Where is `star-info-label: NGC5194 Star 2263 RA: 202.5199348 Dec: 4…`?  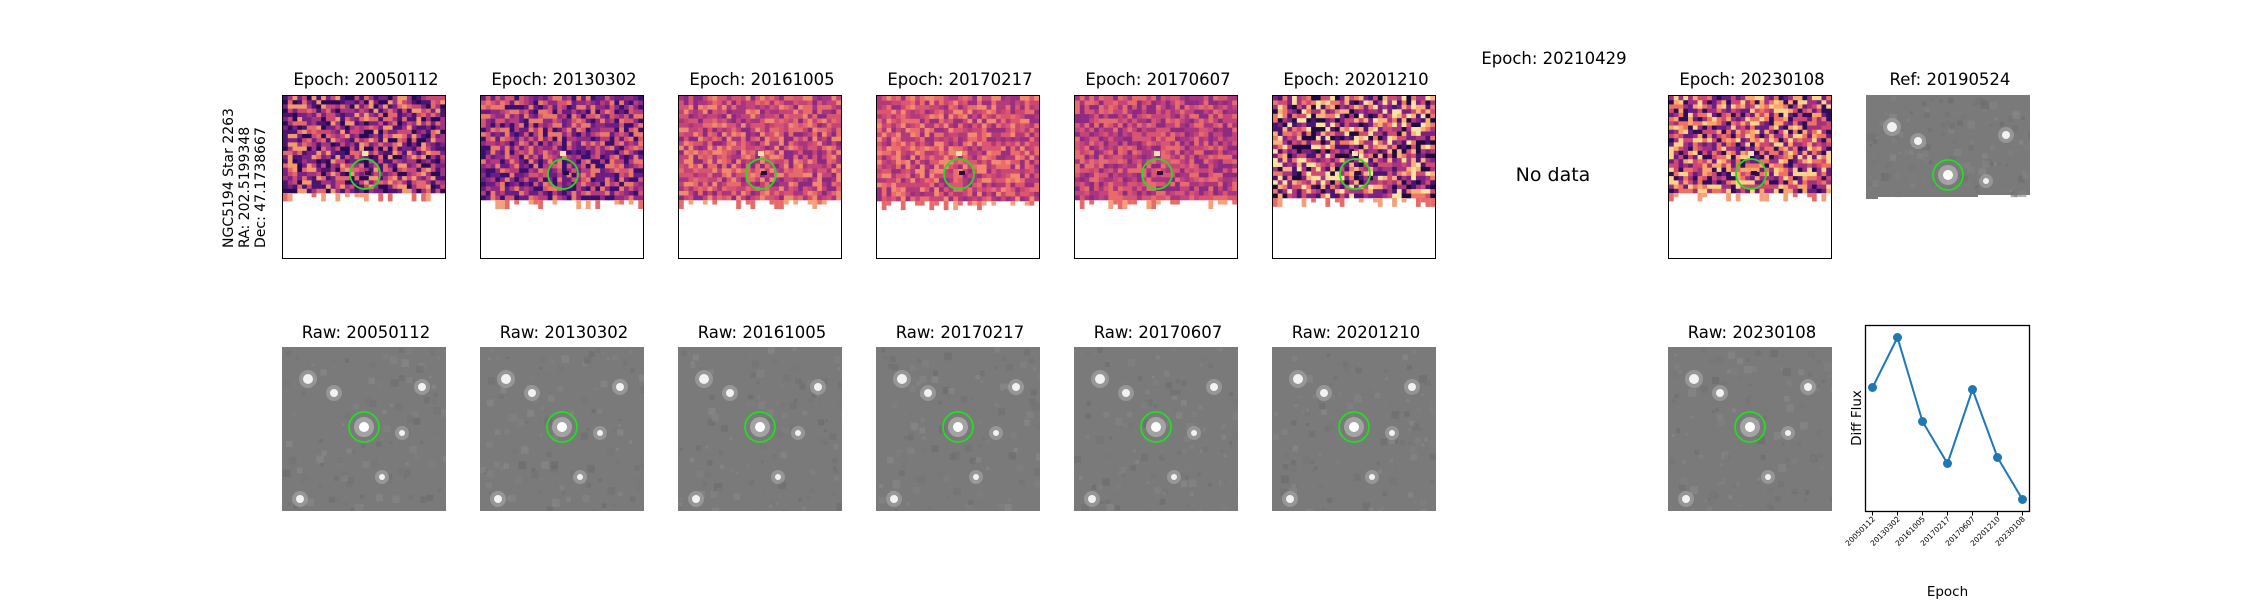
star-info-label: NGC5194 Star 2263 RA: 202.5199348 Dec: 4… is located at coordinates (245, 183).